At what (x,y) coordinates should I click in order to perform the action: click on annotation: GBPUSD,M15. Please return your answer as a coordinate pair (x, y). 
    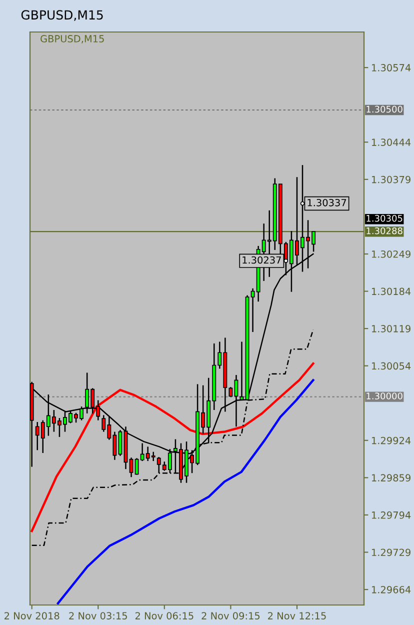
    Looking at the image, I should click on (72, 39).